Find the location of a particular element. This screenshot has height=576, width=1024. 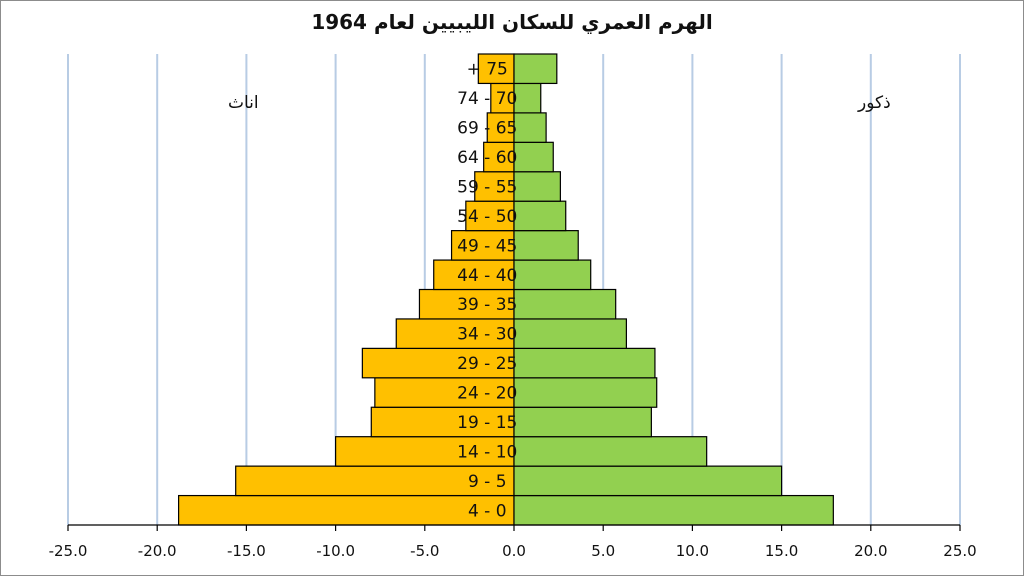

x-tick-label: 25.0 is located at coordinates (959, 551).